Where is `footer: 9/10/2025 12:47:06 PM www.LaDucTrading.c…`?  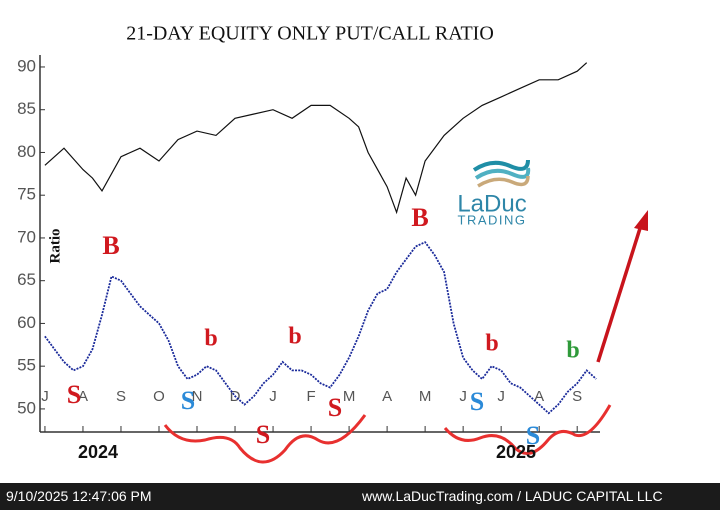 footer: 9/10/2025 12:47:06 PM www.LaDucTrading.c… is located at coordinates (360, 496).